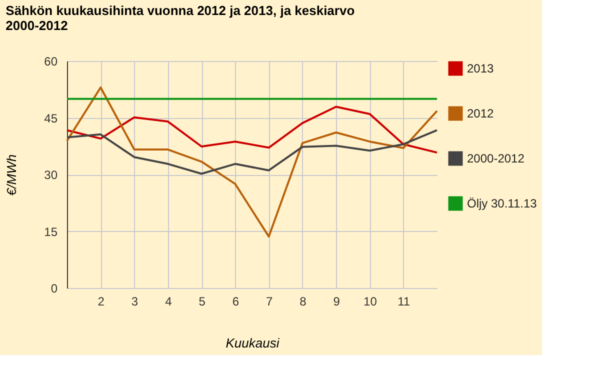 The image size is (600, 371). I want to click on y-tick-label: 15, so click(51, 231).